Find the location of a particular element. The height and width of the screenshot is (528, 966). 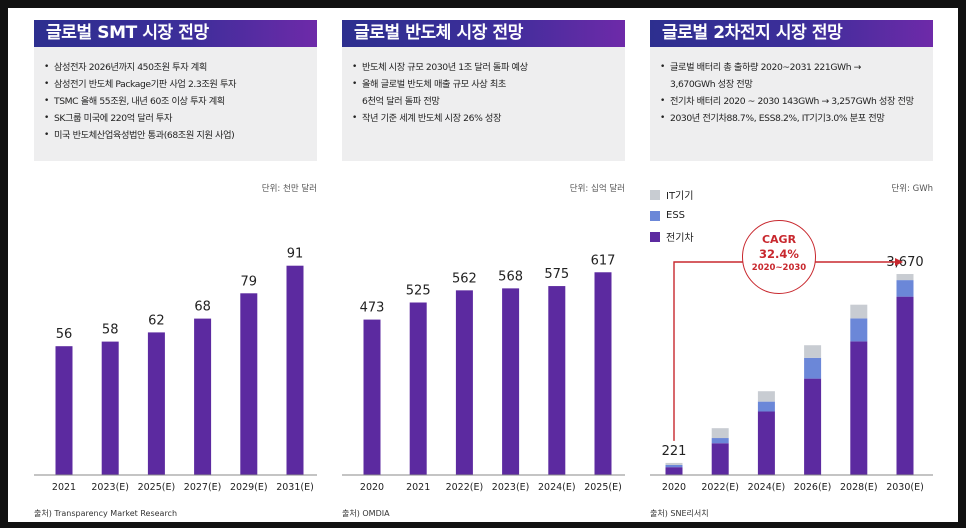

x-tick-label: 2028(E) is located at coordinates (859, 487).